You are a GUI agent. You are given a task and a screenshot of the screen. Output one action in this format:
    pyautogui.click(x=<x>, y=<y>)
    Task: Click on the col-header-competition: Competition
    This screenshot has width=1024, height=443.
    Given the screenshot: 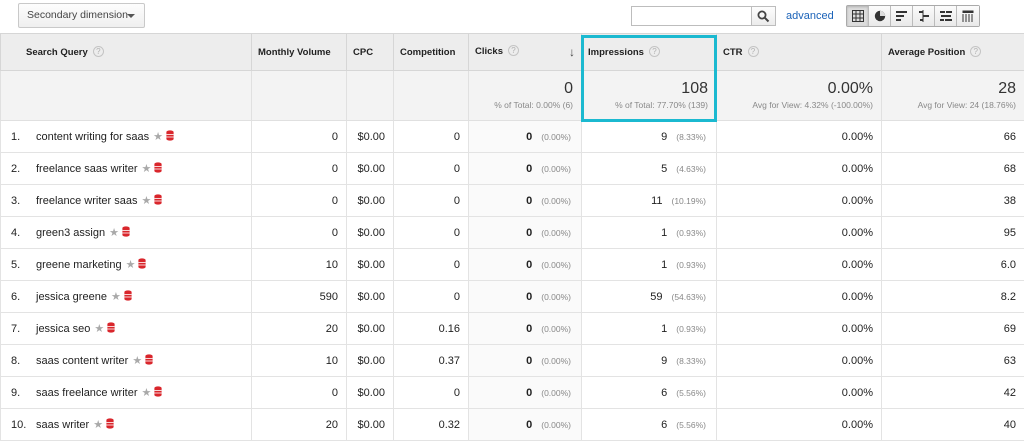 What is the action you would take?
    pyautogui.click(x=431, y=52)
    